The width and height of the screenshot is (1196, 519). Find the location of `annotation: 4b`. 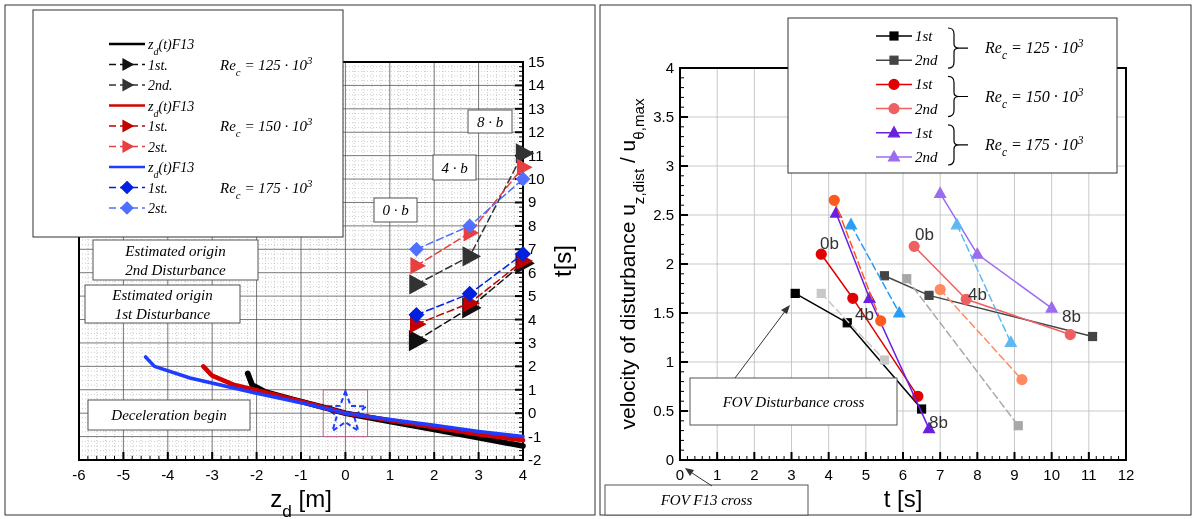

annotation: 4b is located at coordinates (977, 294).